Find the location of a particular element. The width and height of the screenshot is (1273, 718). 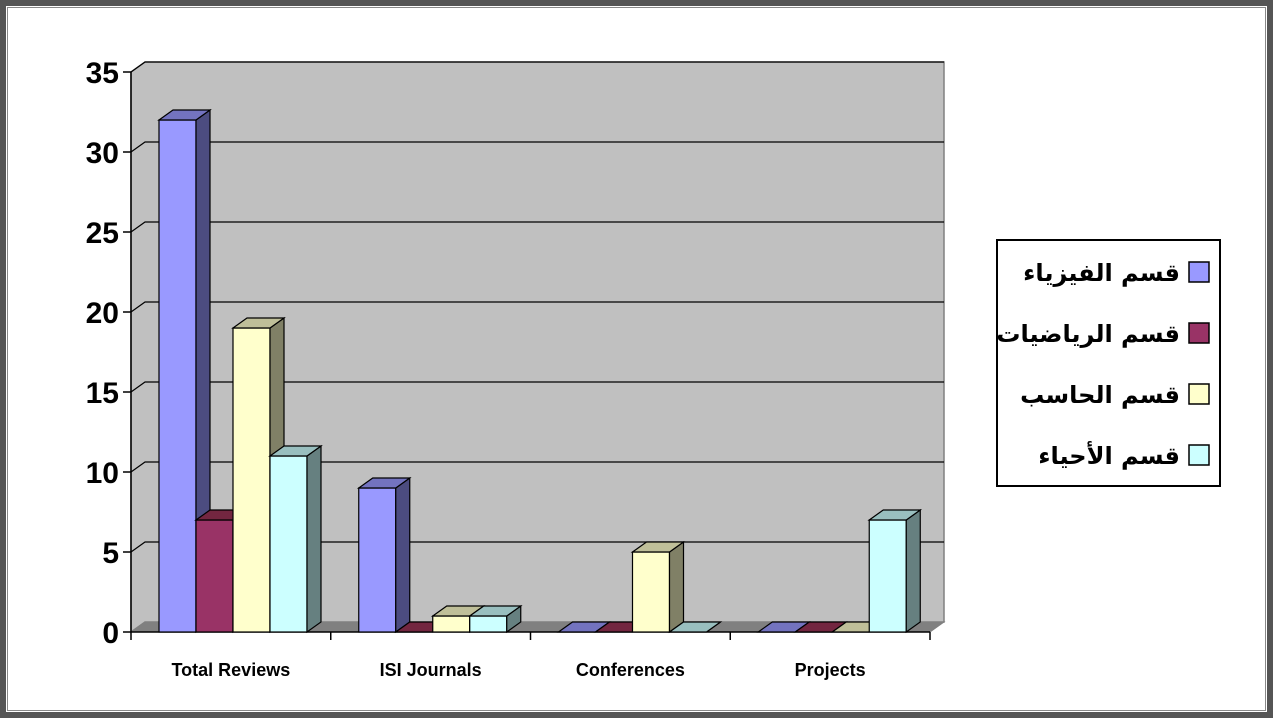

legend-label: قسم الحاسب is located at coordinates (1100, 395).